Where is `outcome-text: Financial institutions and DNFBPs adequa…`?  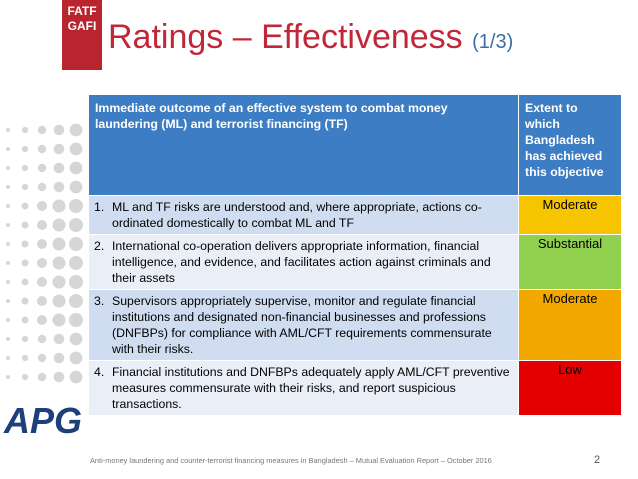
outcome-text: Financial institutions and DNFBPs adequa… is located at coordinates (311, 388).